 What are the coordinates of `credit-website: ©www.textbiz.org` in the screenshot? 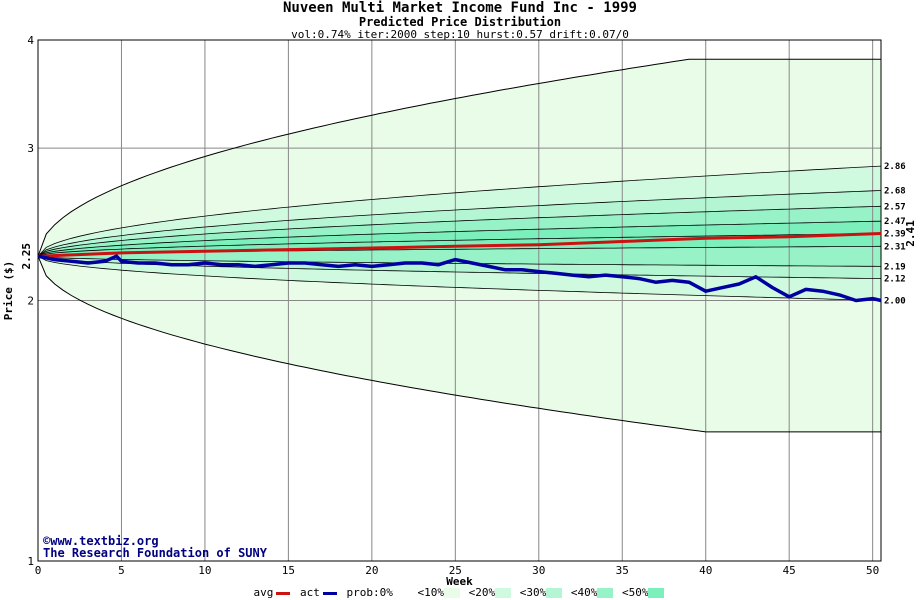 It's located at (101, 541).